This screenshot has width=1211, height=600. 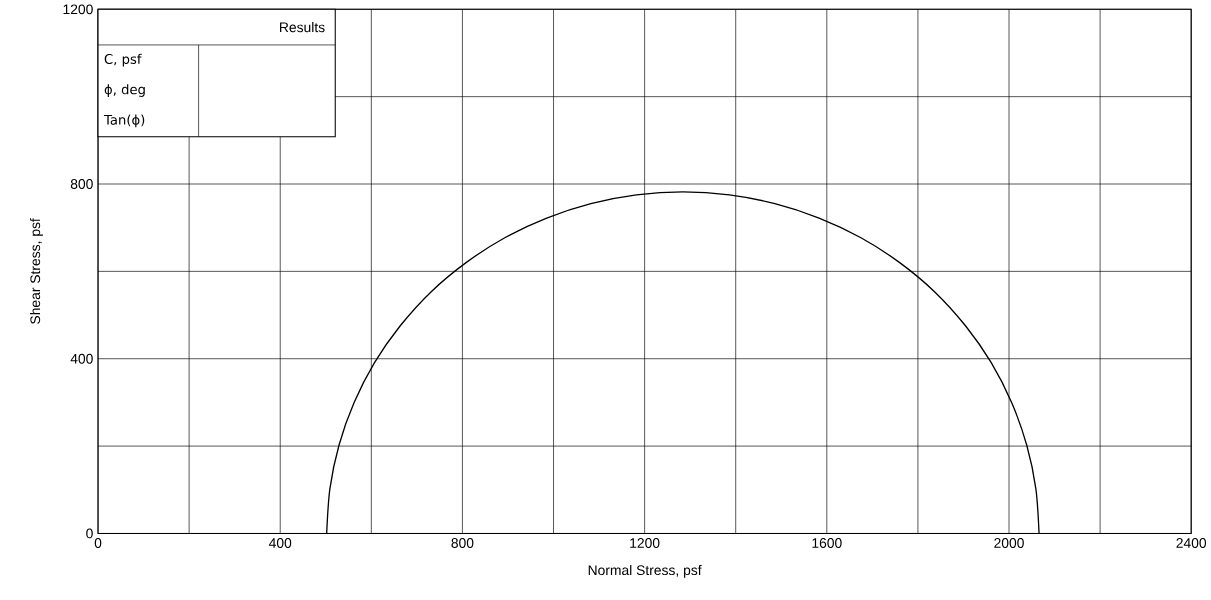 What do you see at coordinates (78, 9) in the screenshot?
I see `y-tick-label: 1200` at bounding box center [78, 9].